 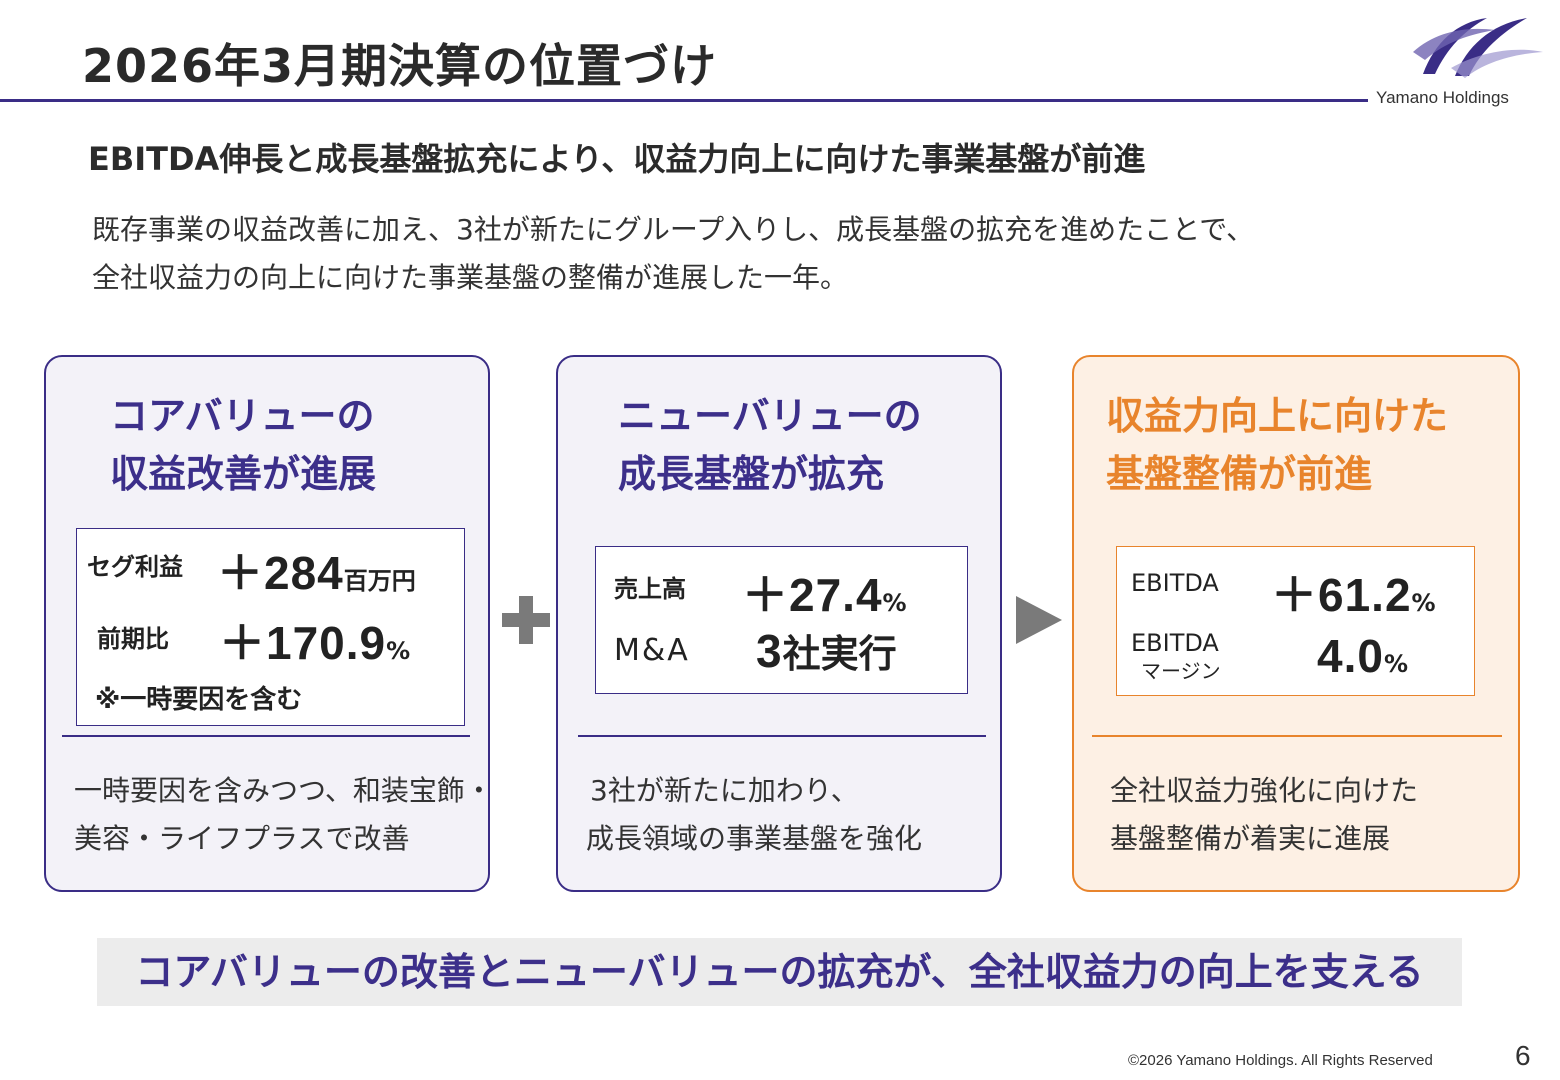 What do you see at coordinates (400, 66) in the screenshot?
I see `page-title: 2026年3月期決算の位置づけ` at bounding box center [400, 66].